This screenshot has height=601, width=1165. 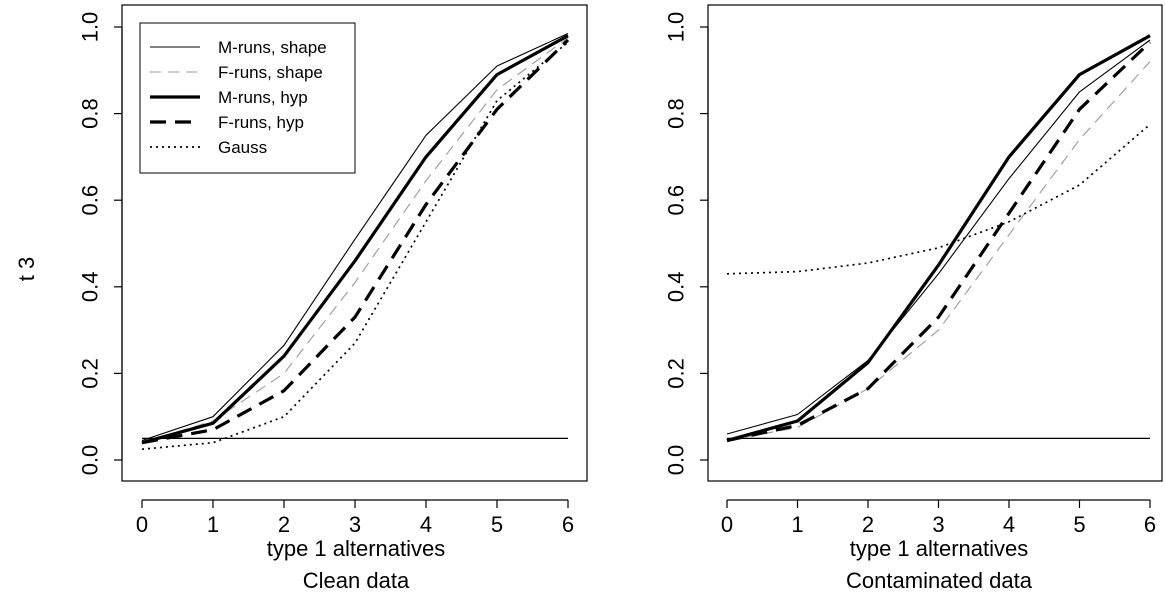 I want to click on series-line-gauss, so click(x=938, y=199).